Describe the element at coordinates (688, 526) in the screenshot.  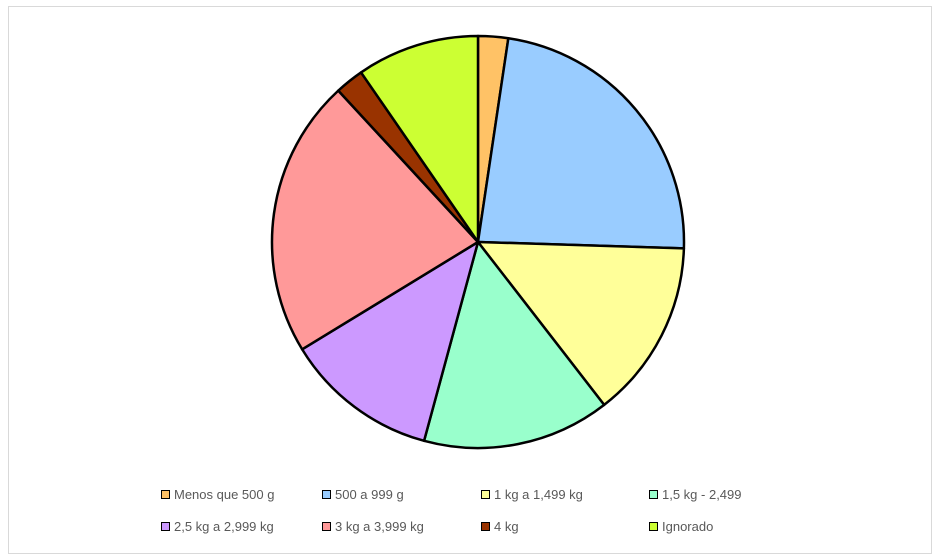
I see `legend-label: Ignorado` at that location.